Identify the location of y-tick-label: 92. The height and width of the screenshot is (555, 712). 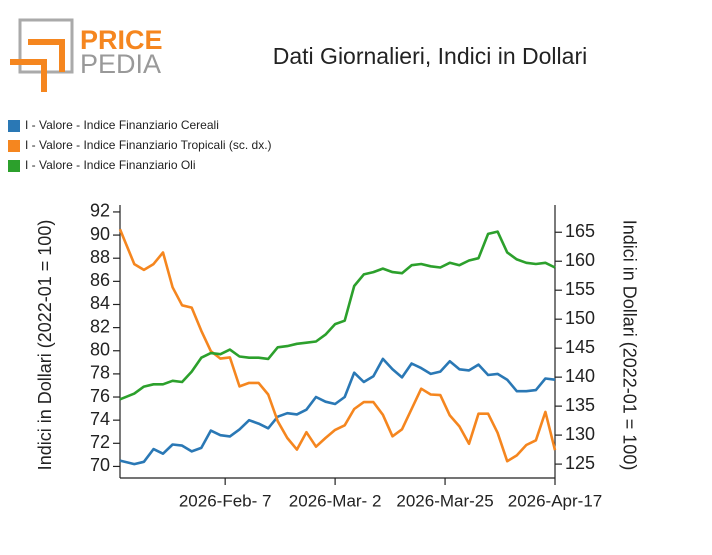
(100, 211).